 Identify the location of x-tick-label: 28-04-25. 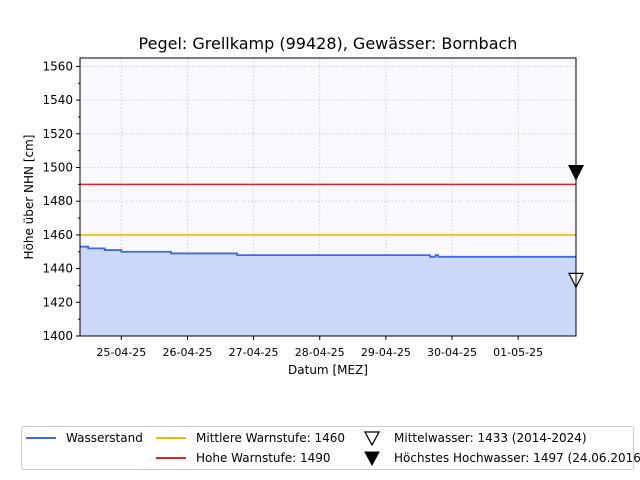
(320, 352).